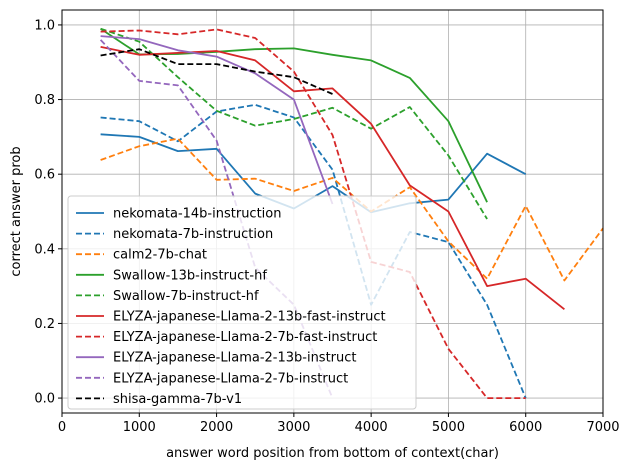 The width and height of the screenshot is (630, 470). Describe the element at coordinates (602, 427) in the screenshot. I see `x-tick-label: 7000` at that location.